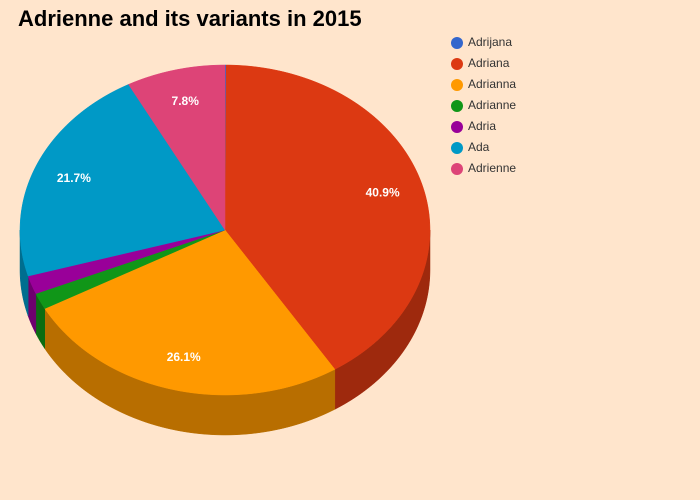 This screenshot has width=700, height=500. I want to click on legend-label: Adria, so click(482, 126).